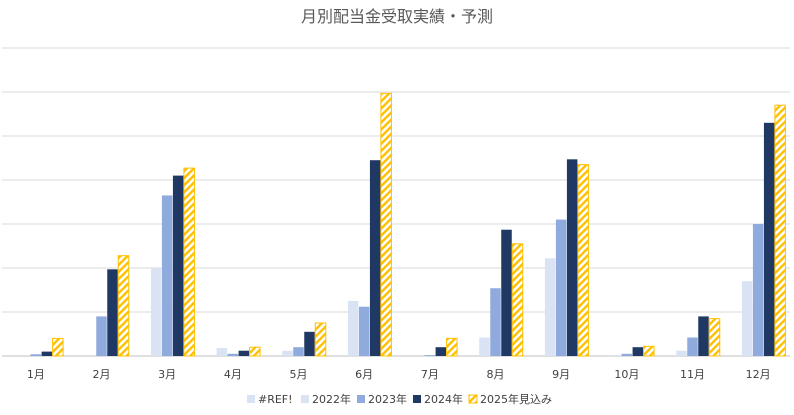  Describe the element at coordinates (331, 399) in the screenshot. I see `legend-label: 2022年` at that location.